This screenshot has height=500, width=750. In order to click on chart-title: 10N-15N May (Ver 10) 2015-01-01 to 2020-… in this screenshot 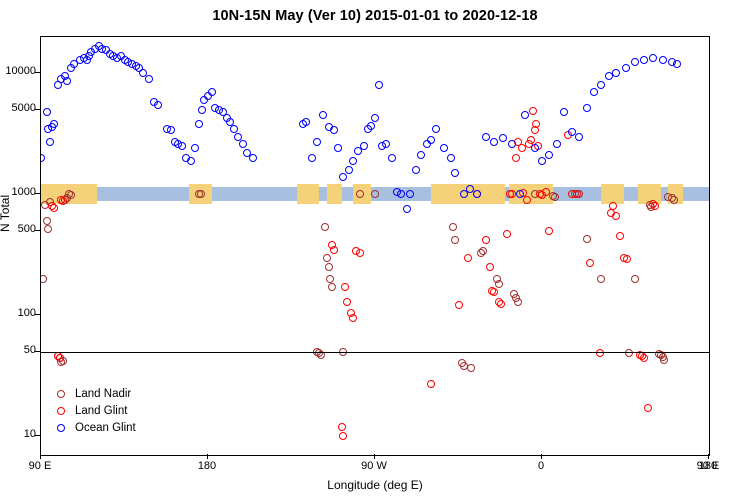, I will do `click(375, 16)`.